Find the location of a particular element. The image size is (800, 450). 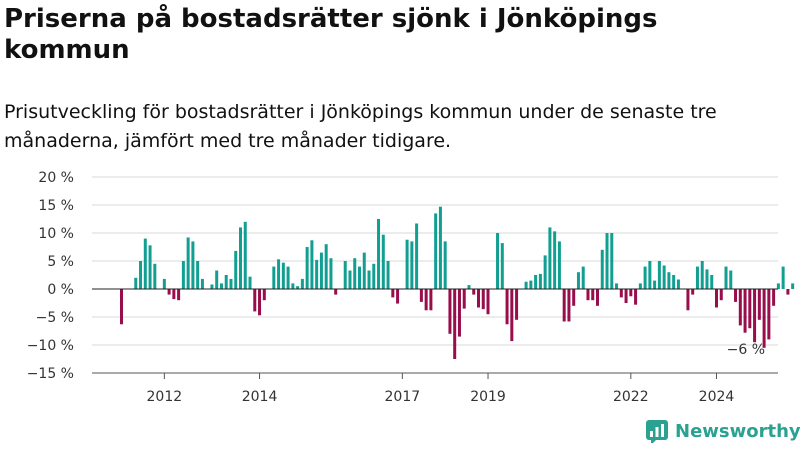

y-tick-label: −15 % is located at coordinates (50, 374).